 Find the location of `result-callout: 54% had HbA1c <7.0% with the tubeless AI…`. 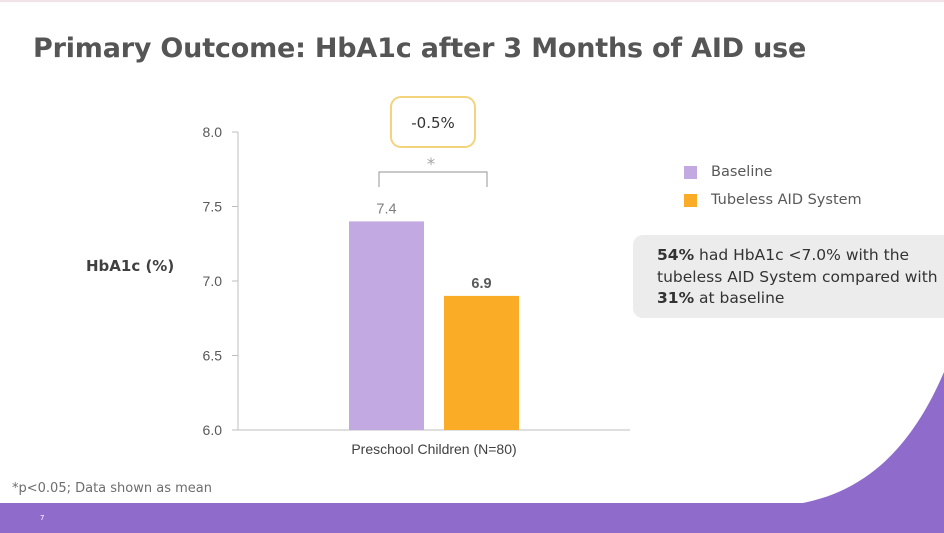

result-callout: 54% had HbA1c <7.0% with the tubeless AI… is located at coordinates (788, 276).